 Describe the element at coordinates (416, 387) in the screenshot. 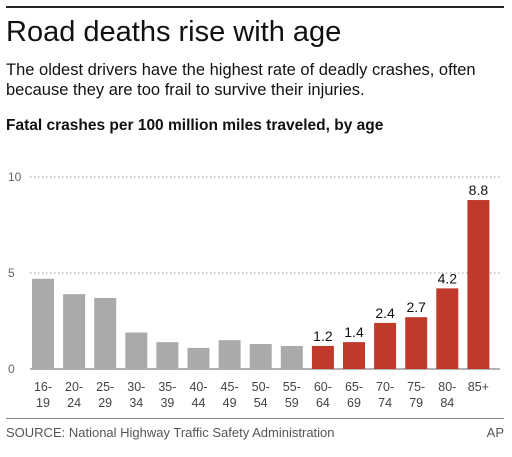

I see `x-tick-label: 75-` at that location.